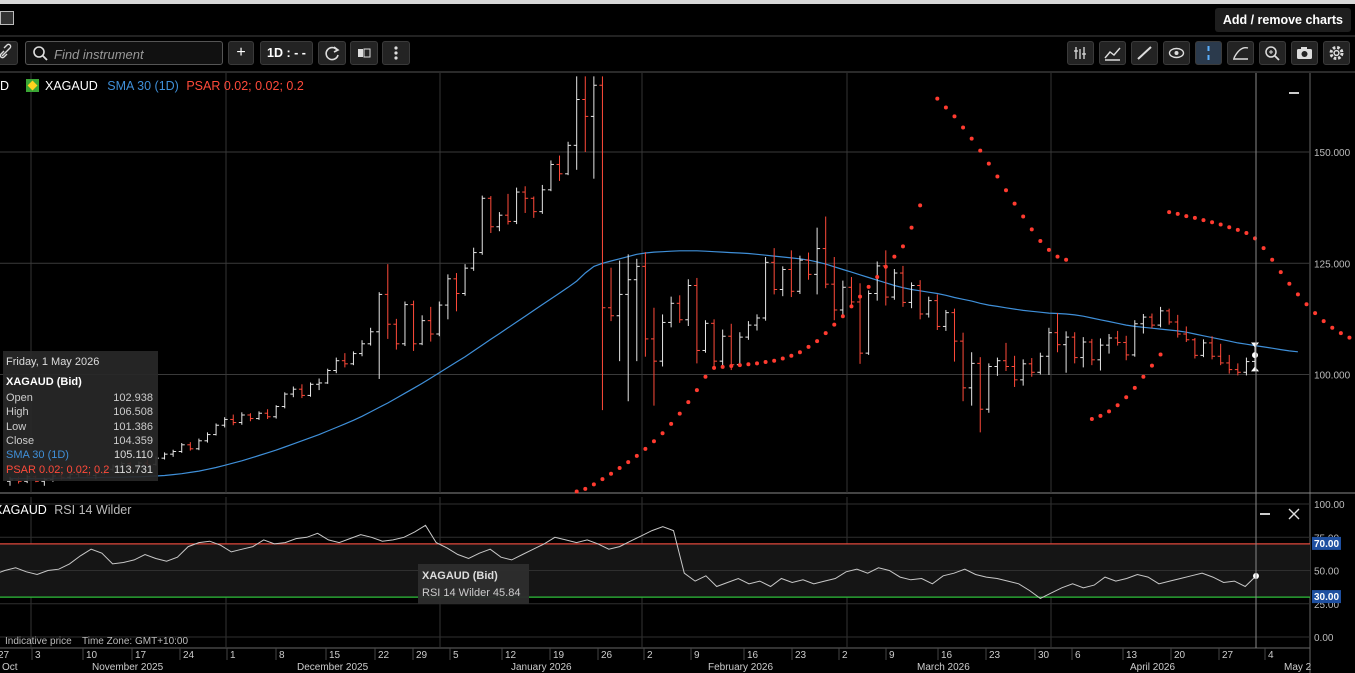 The height and width of the screenshot is (673, 1355). I want to click on crosshair-button, so click(1208, 53).